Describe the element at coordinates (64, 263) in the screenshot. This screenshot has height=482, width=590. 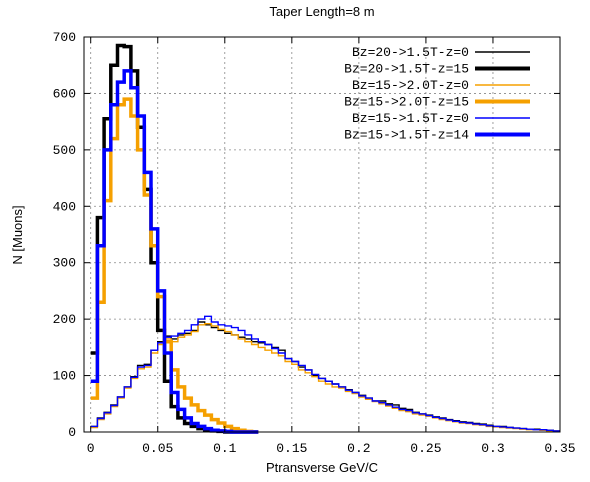
I see `y-tick-label: 300` at that location.